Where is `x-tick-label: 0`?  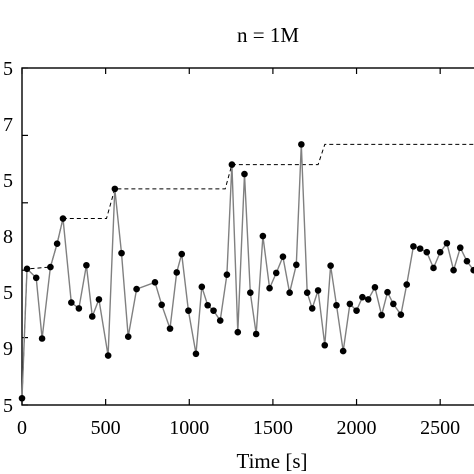 x-tick-label: 0 is located at coordinates (22, 428).